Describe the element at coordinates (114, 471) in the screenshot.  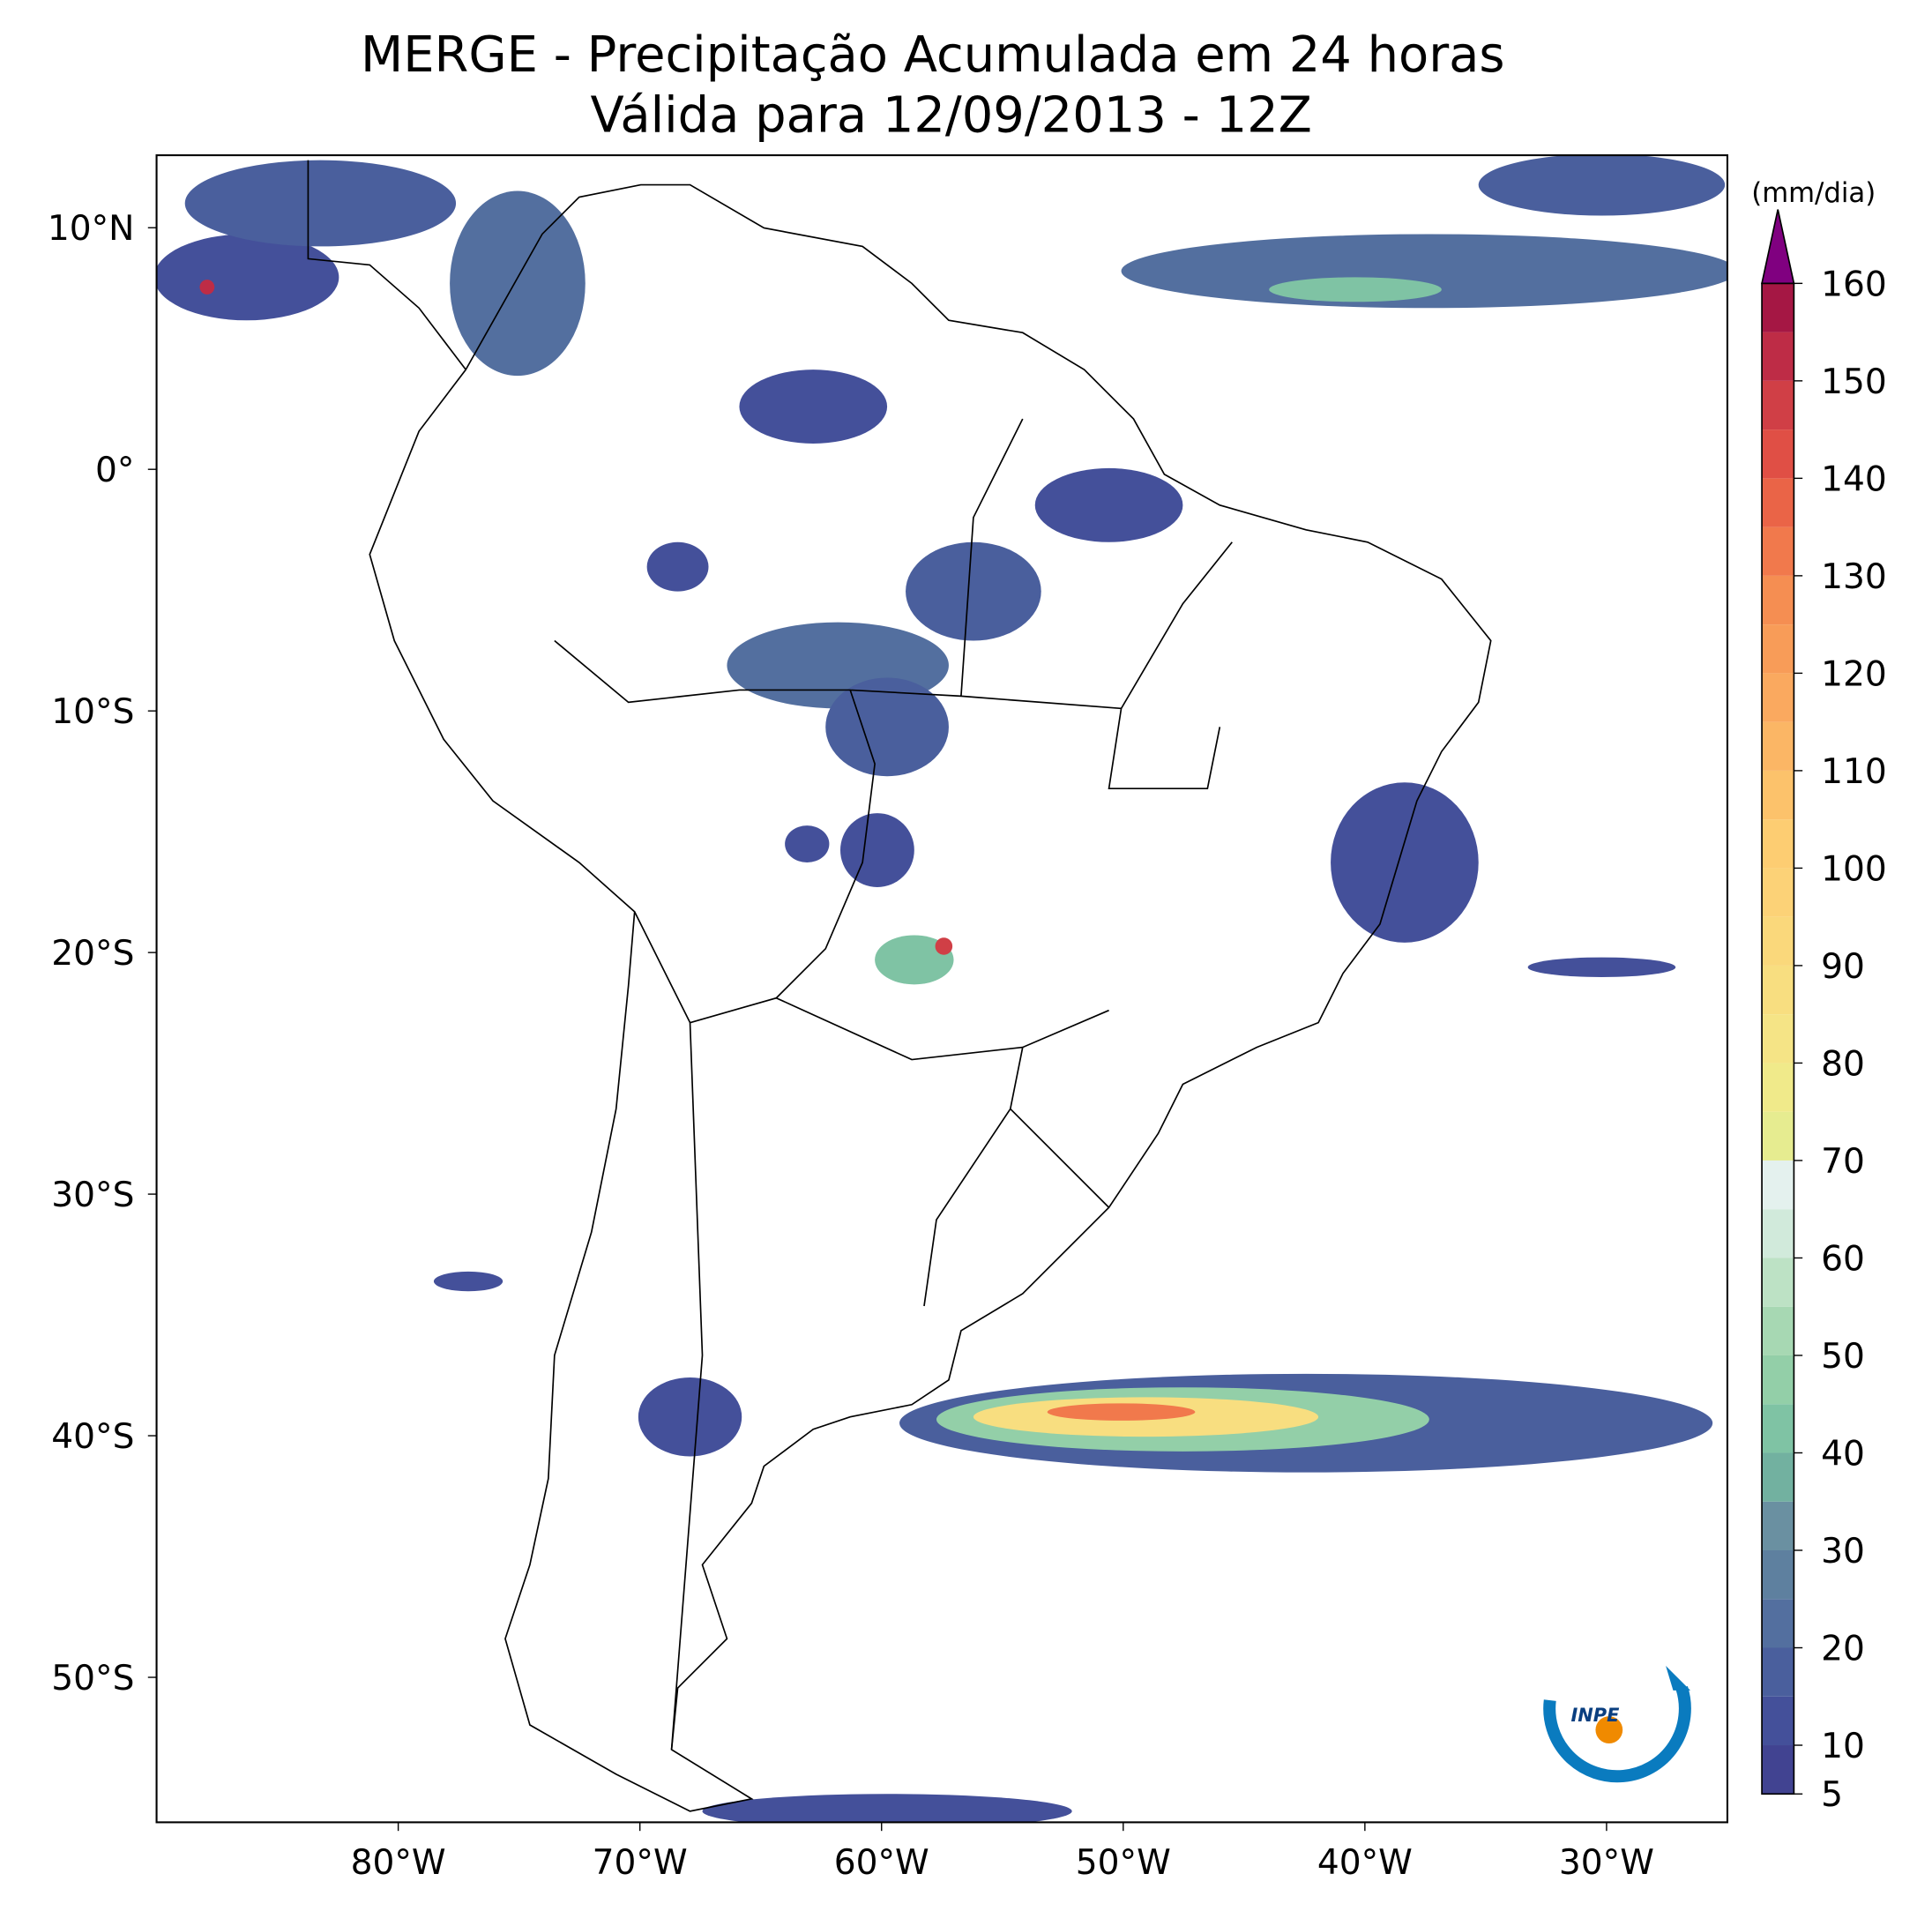
I see `y-tick-label: 0°` at that location.